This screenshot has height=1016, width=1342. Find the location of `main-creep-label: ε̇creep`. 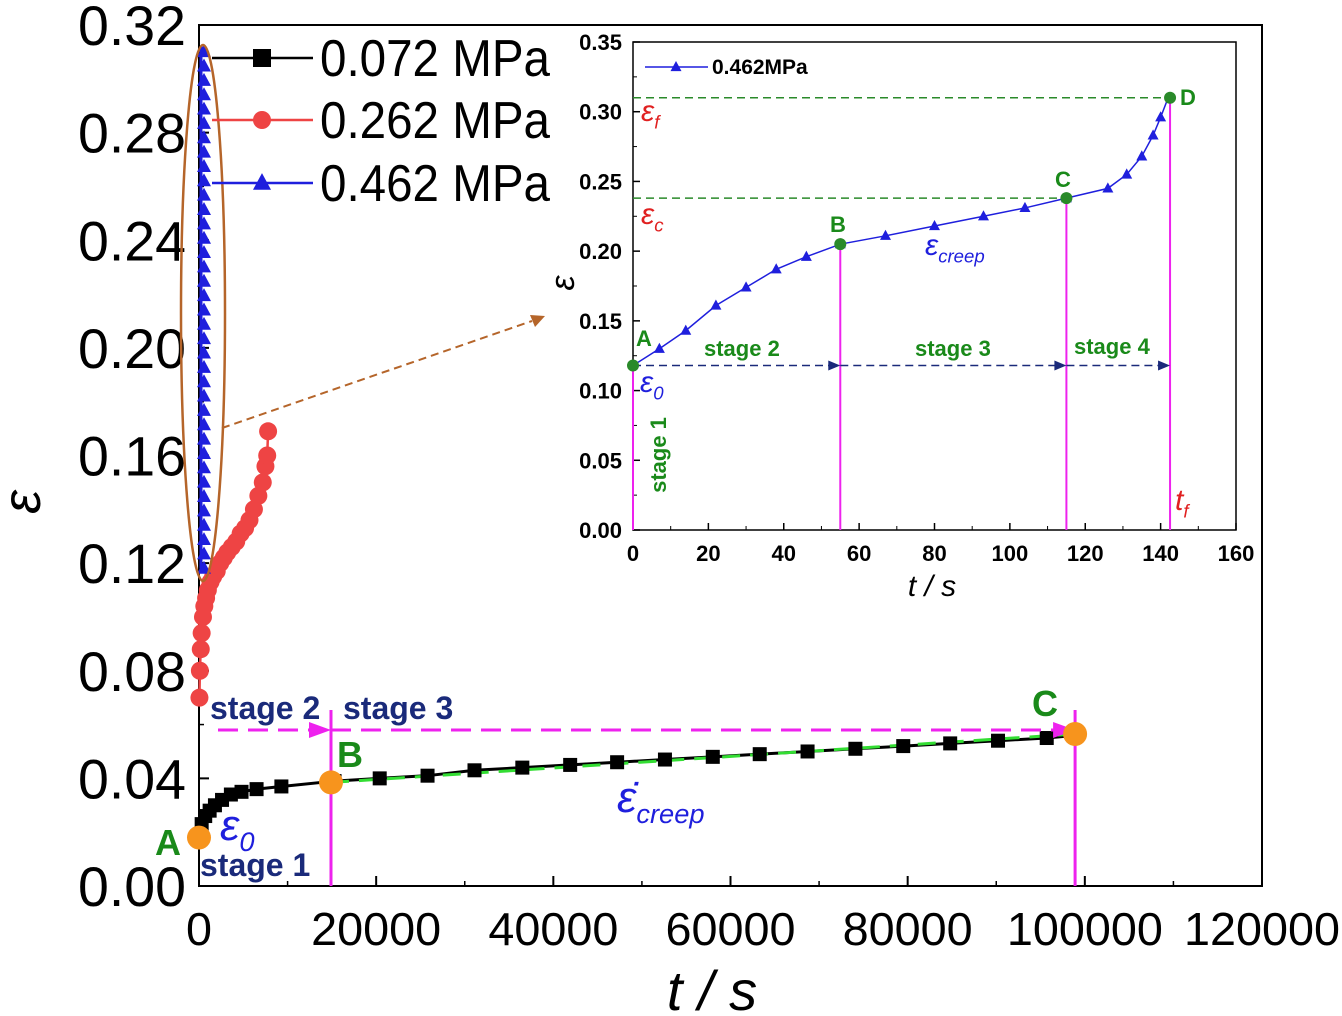

main-creep-label: ε̇creep is located at coordinates (661, 801).